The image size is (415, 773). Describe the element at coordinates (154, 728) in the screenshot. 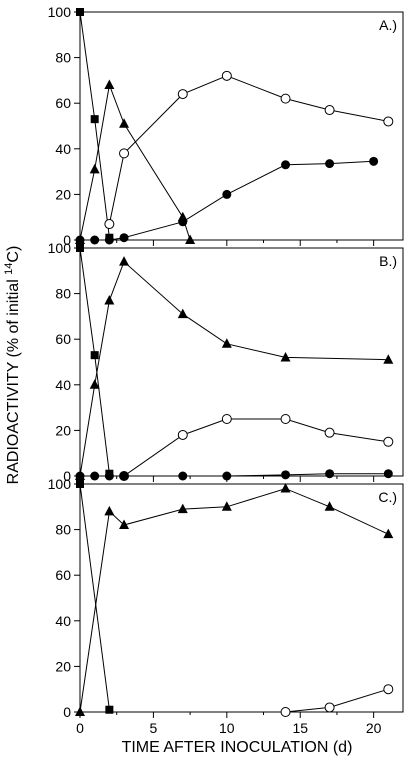

I see `x-tick-label: 5` at that location.